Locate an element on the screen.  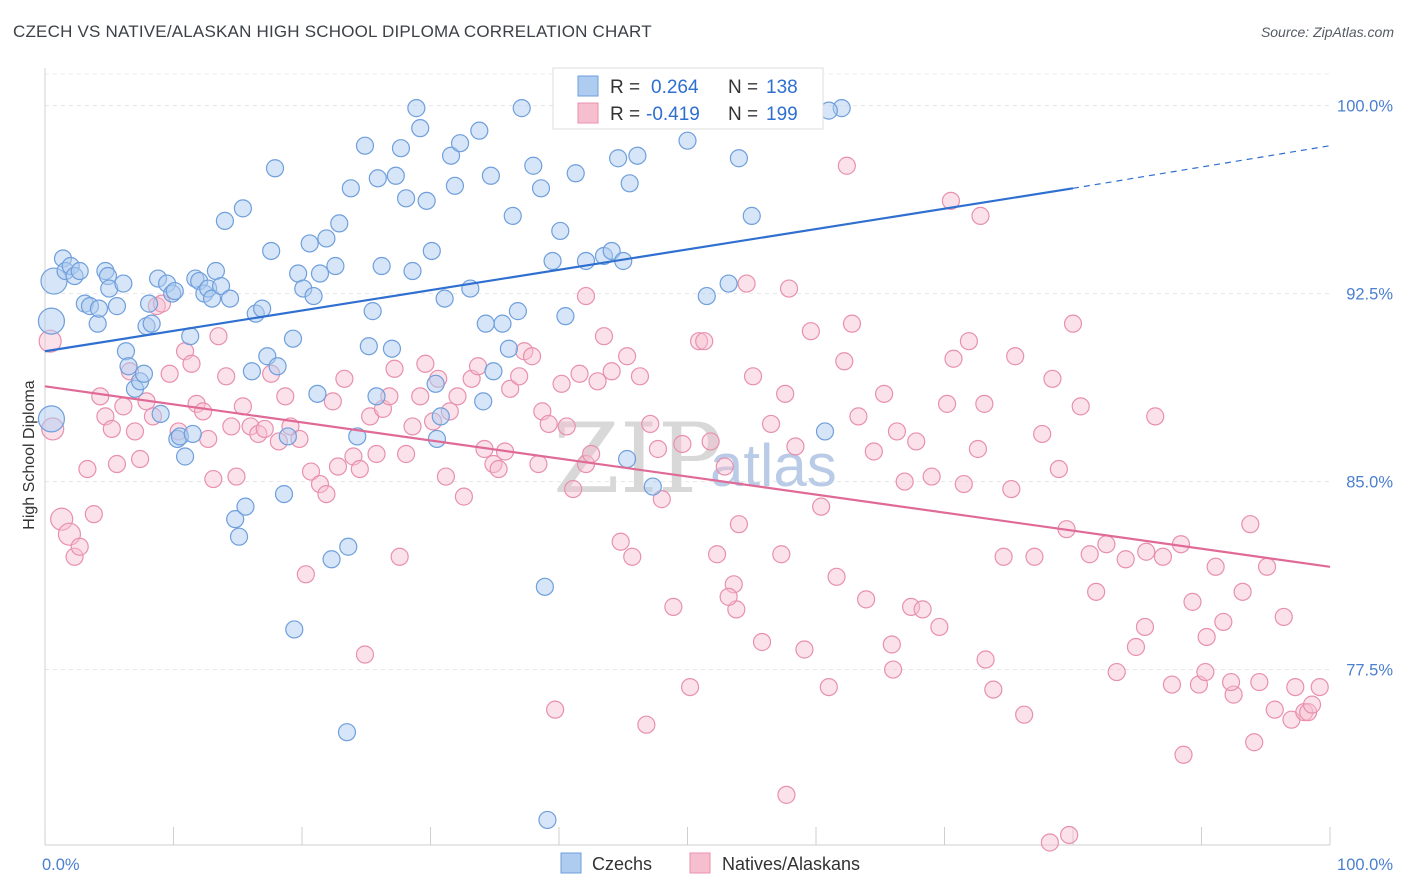
legend-czech-r-label: R = is located at coordinates (625, 87).